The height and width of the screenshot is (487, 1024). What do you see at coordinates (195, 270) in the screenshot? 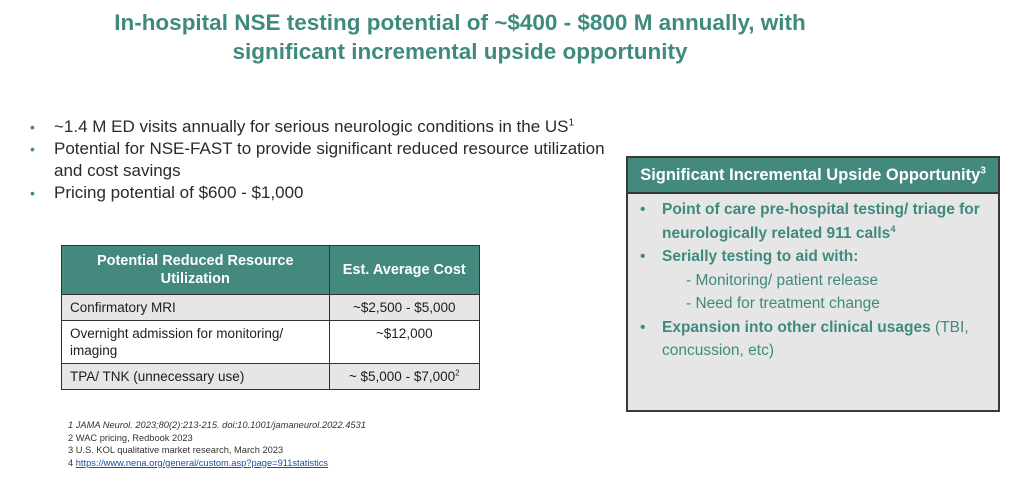
I see `column-header: Potential Reduced Resource Utilization` at bounding box center [195, 270].